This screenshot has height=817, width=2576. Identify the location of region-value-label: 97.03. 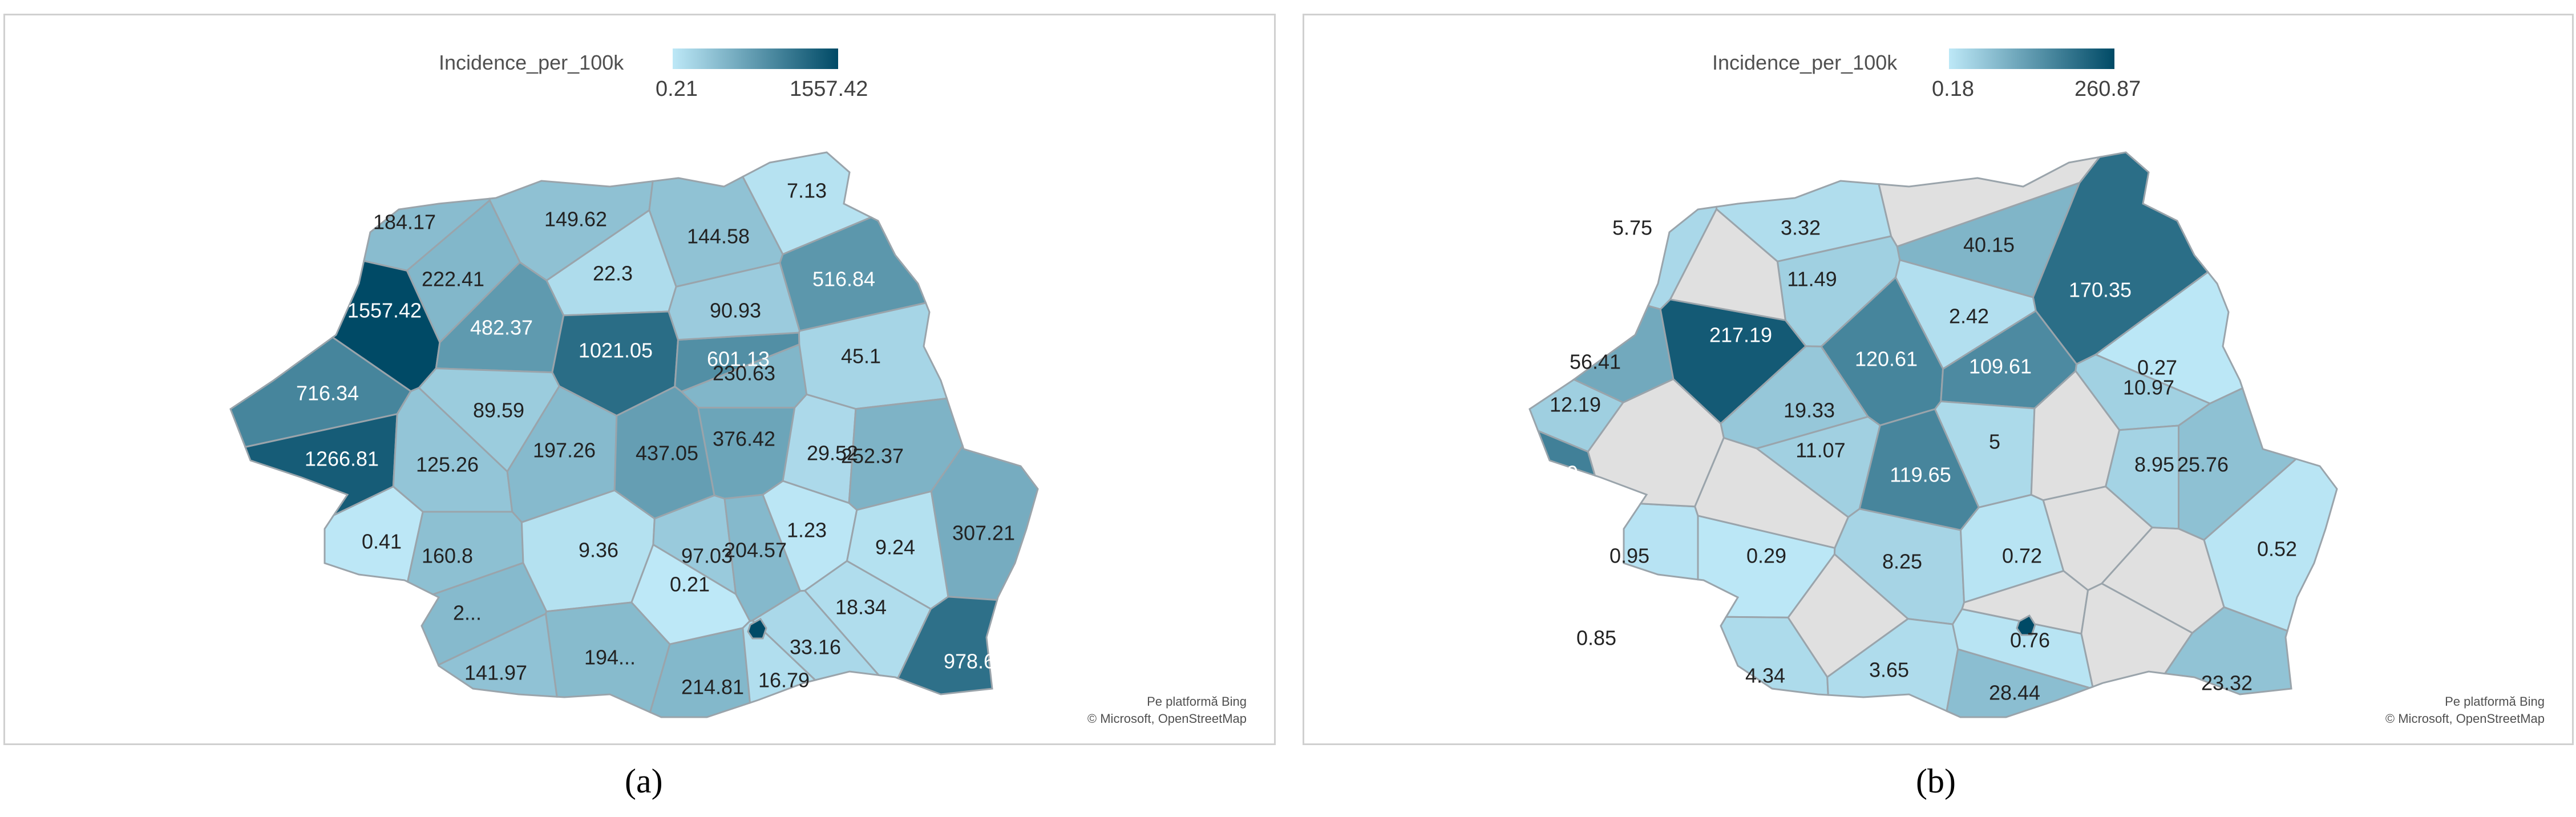
(707, 556).